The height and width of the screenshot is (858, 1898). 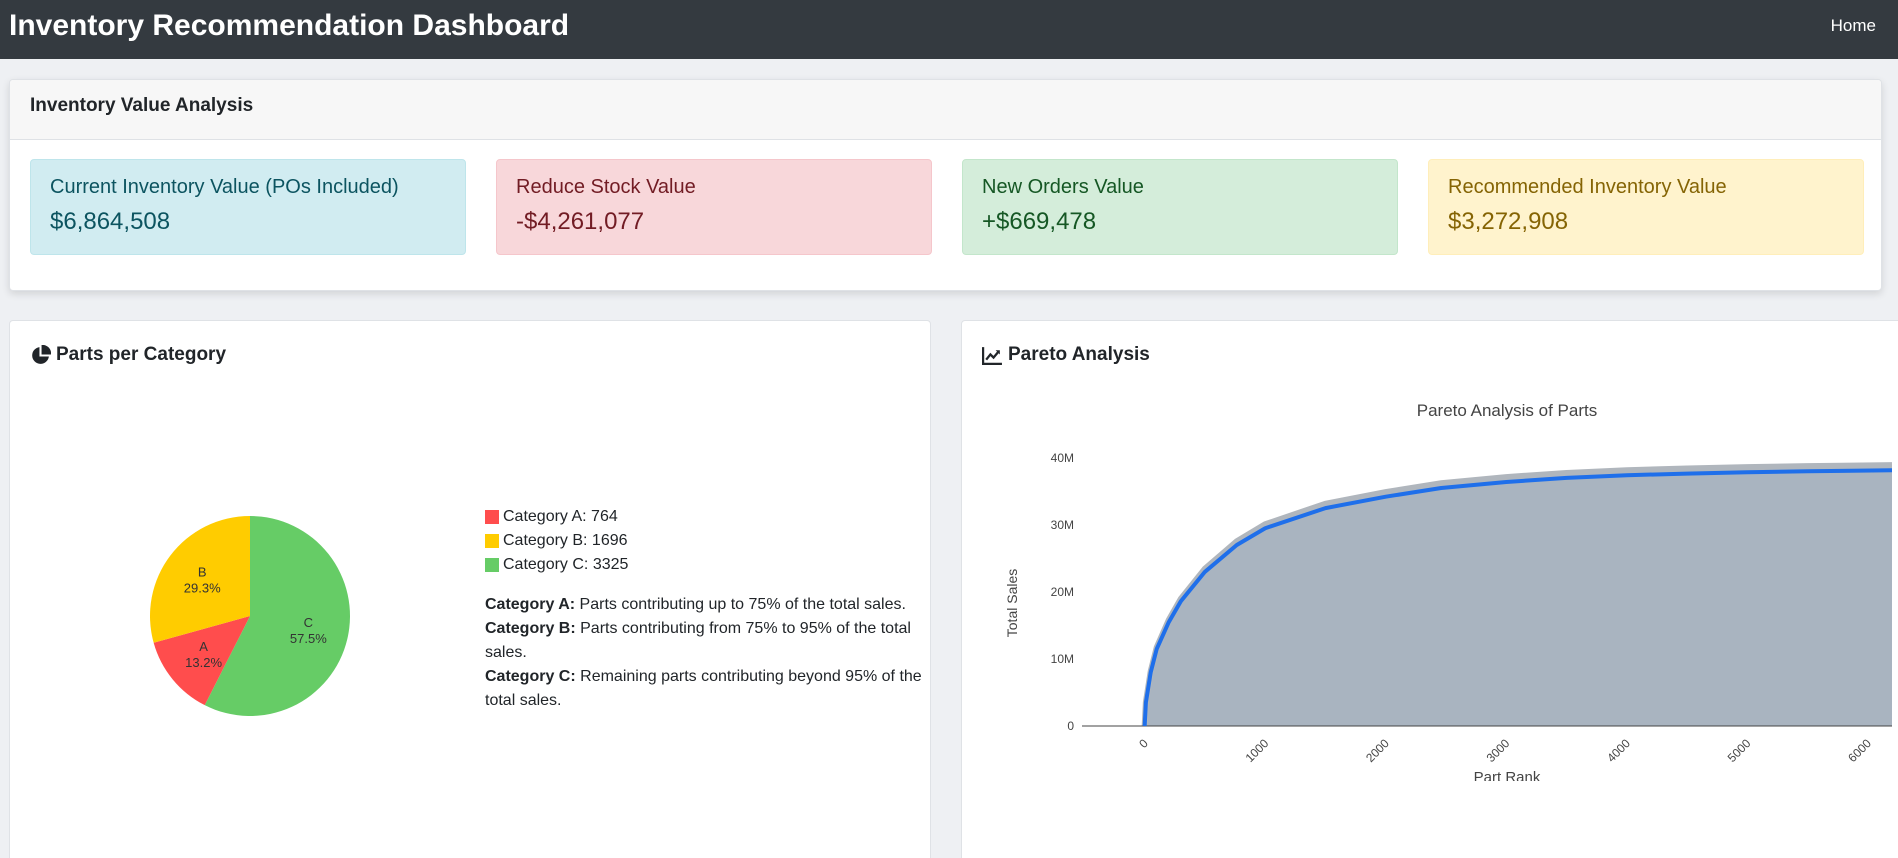 I want to click on pie-label-a: A, so click(x=203, y=646).